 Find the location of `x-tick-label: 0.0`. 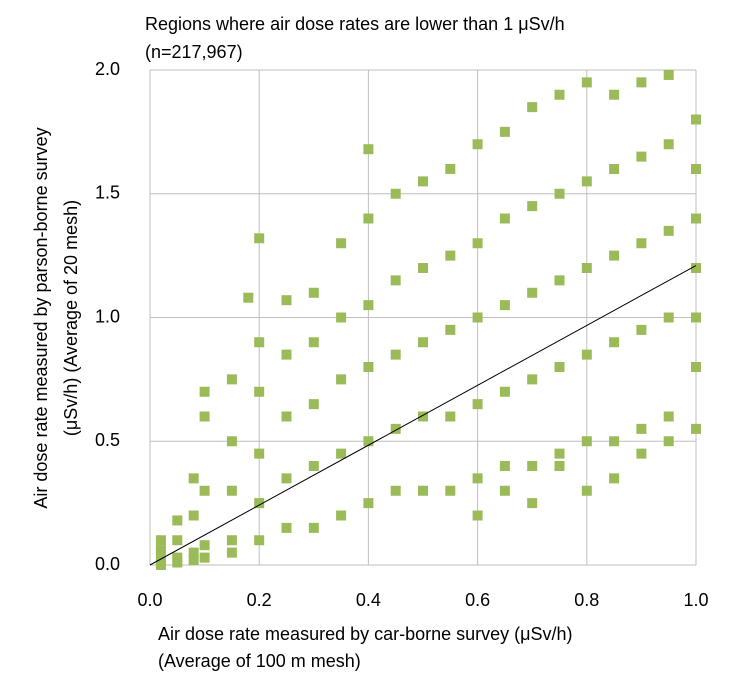

x-tick-label: 0.0 is located at coordinates (149, 600).